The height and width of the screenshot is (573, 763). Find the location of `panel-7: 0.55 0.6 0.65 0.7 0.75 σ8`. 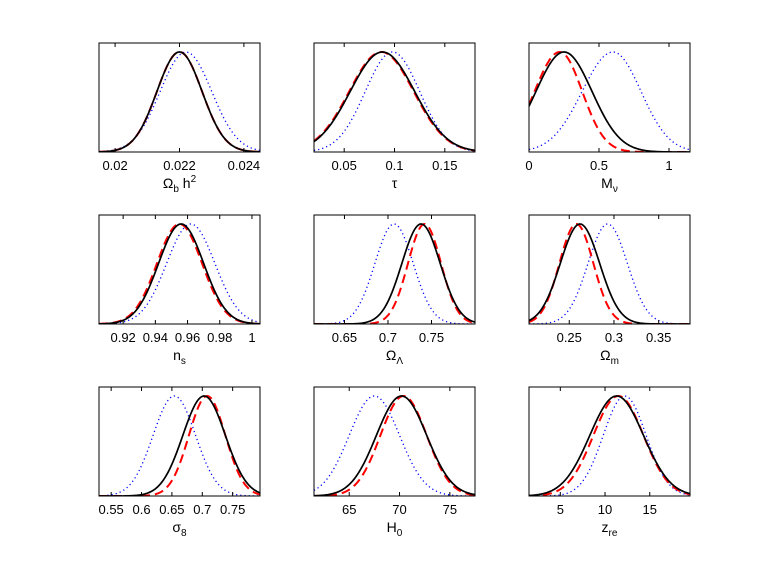

panel-7: 0.55 0.6 0.65 0.7 0.75 σ8 is located at coordinates (179, 462).